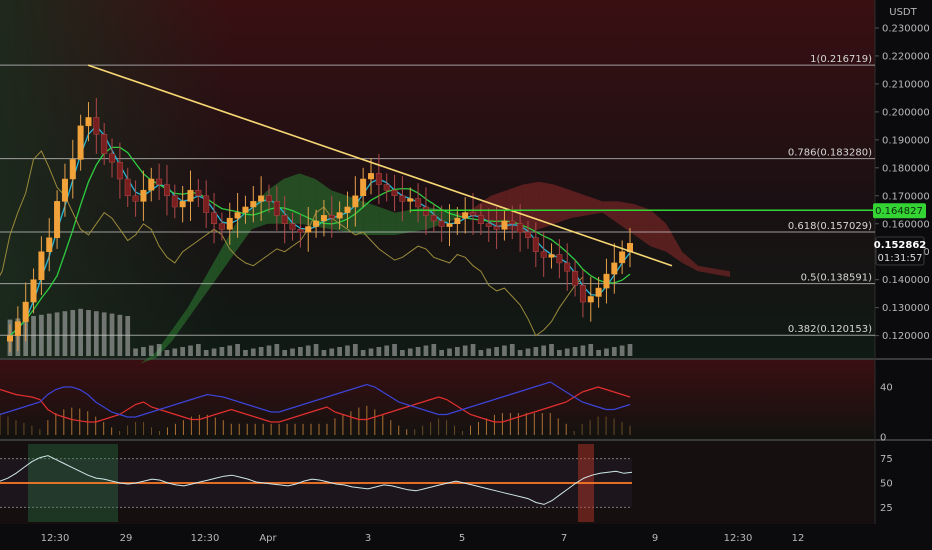  I want to click on price-tick-label: 0.200000, so click(906, 112).